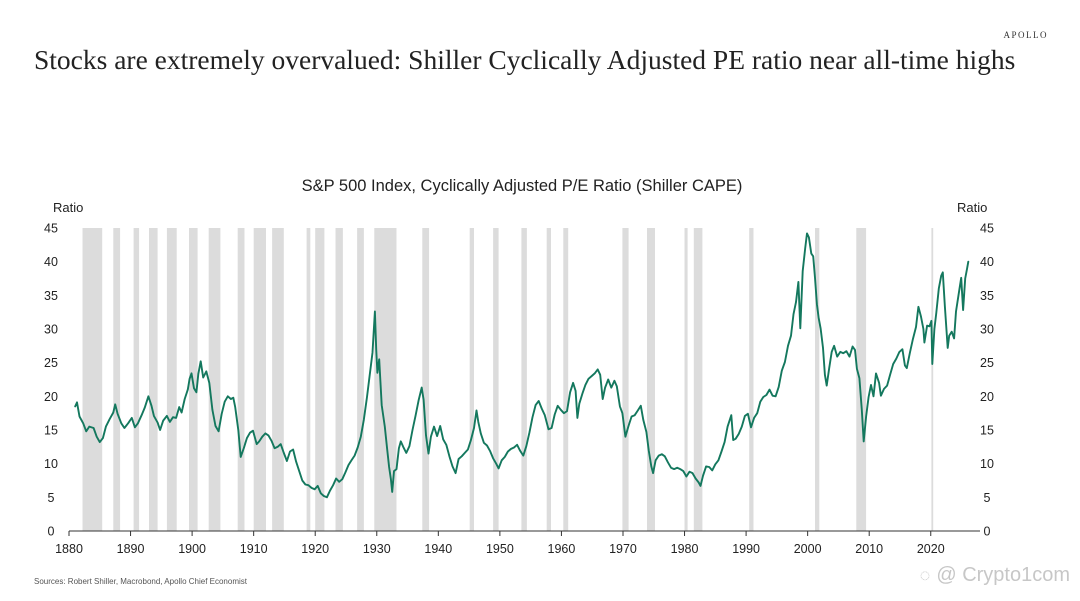 The width and height of the screenshot is (1080, 601). I want to click on x-tick-label: 1970, so click(623, 549).